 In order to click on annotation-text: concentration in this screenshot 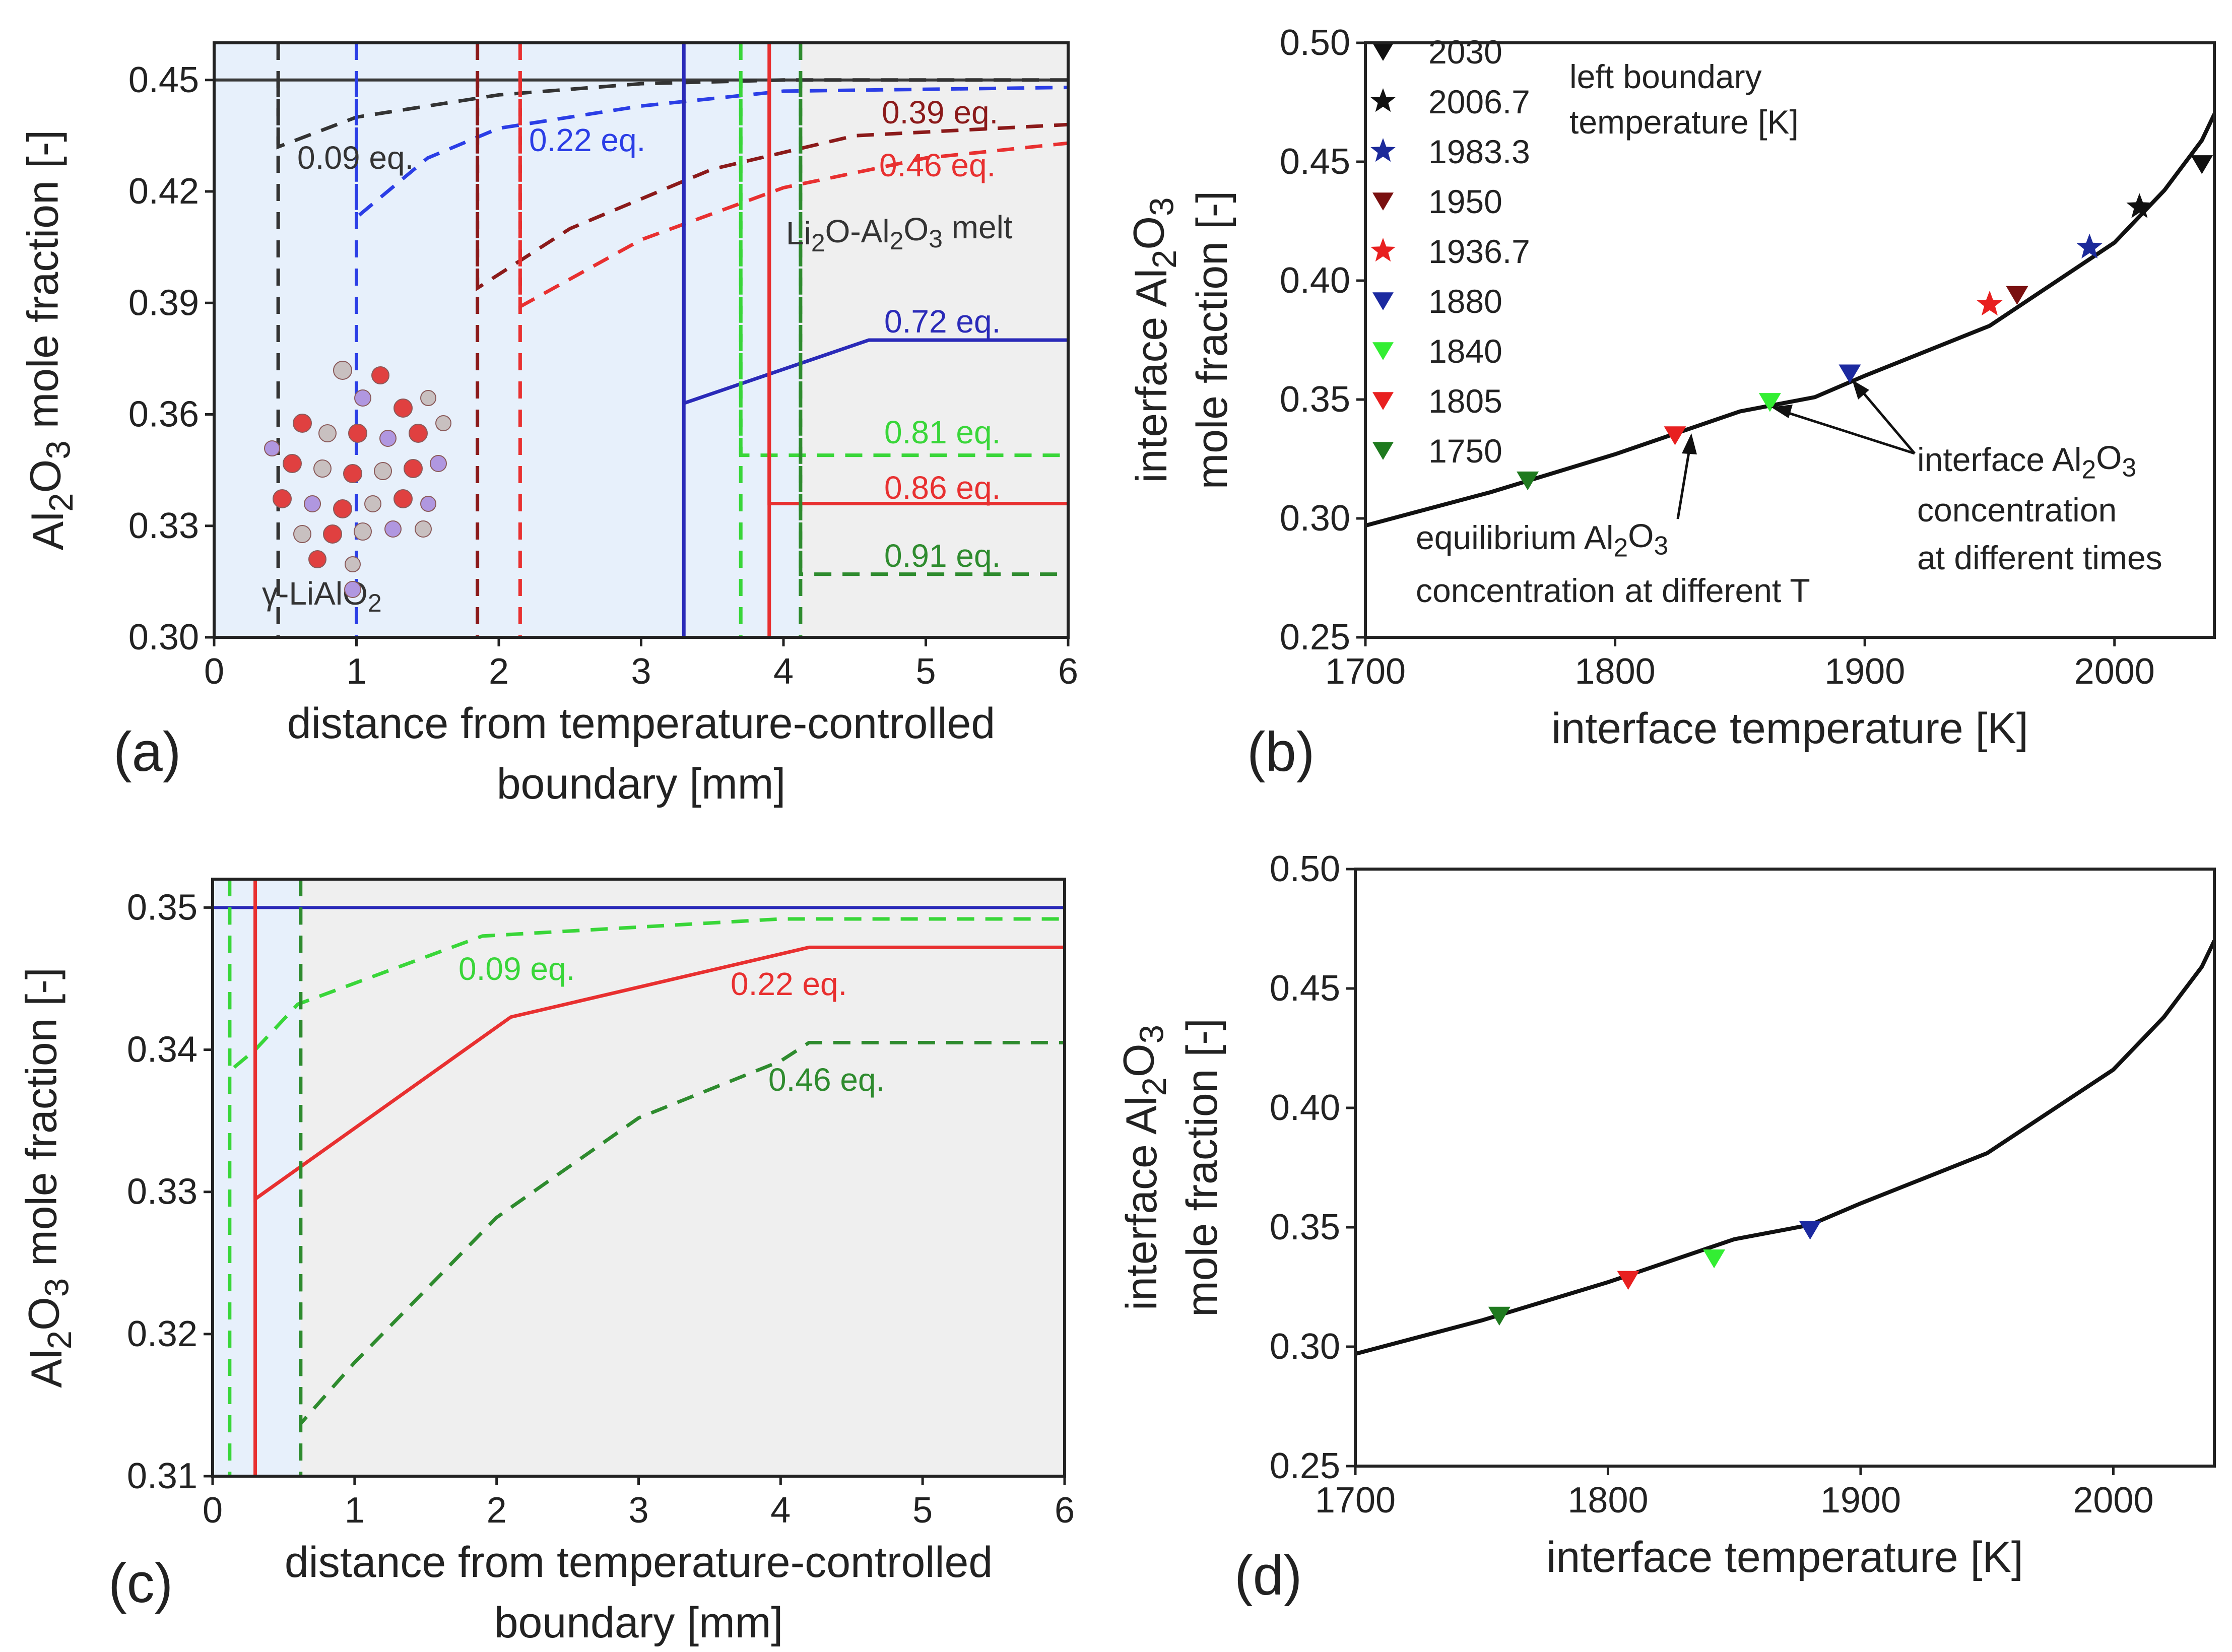, I will do `click(2017, 510)`.